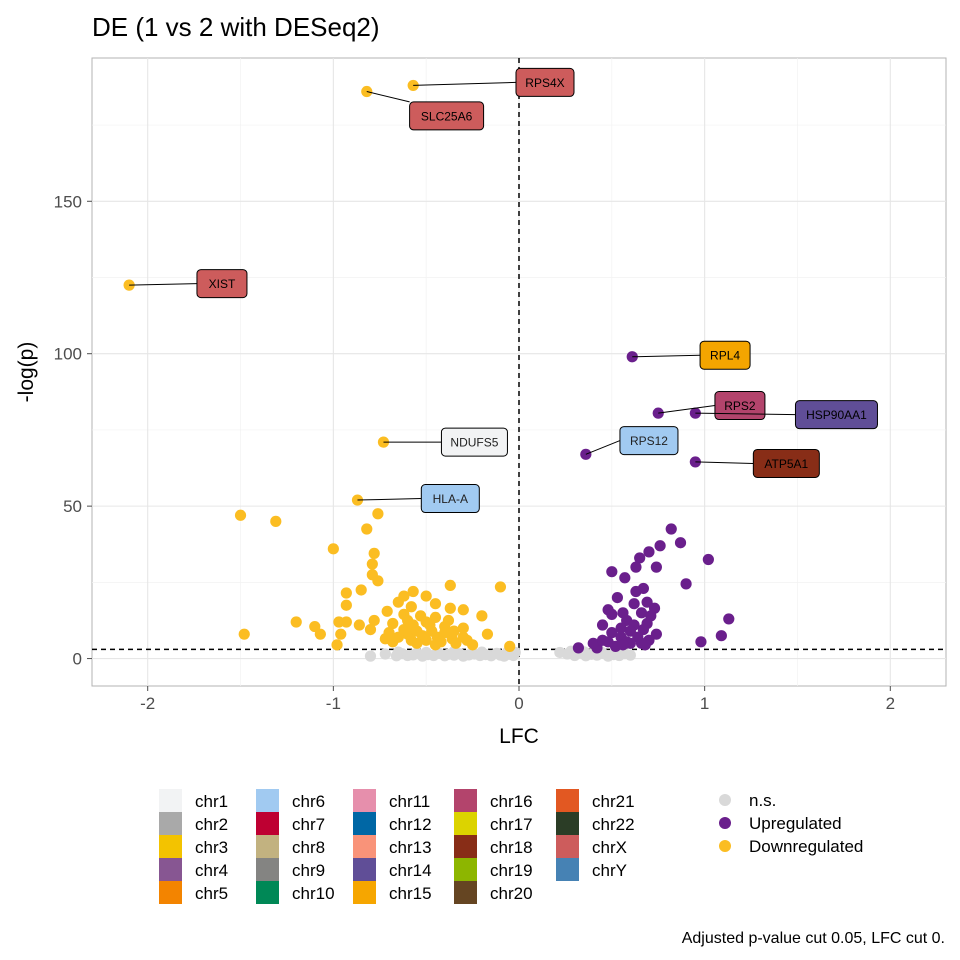  Describe the element at coordinates (170, 846) in the screenshot. I see `legend-swatch-chr3` at that location.